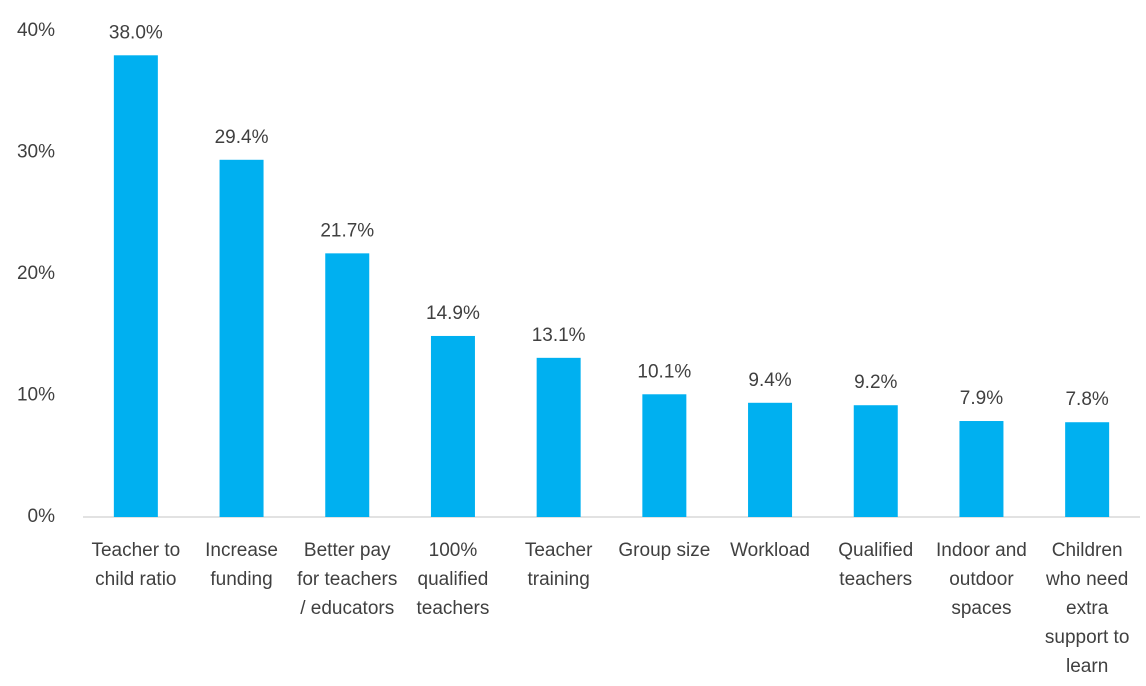  Describe the element at coordinates (36, 152) in the screenshot. I see `y-tick-label: 30%` at that location.